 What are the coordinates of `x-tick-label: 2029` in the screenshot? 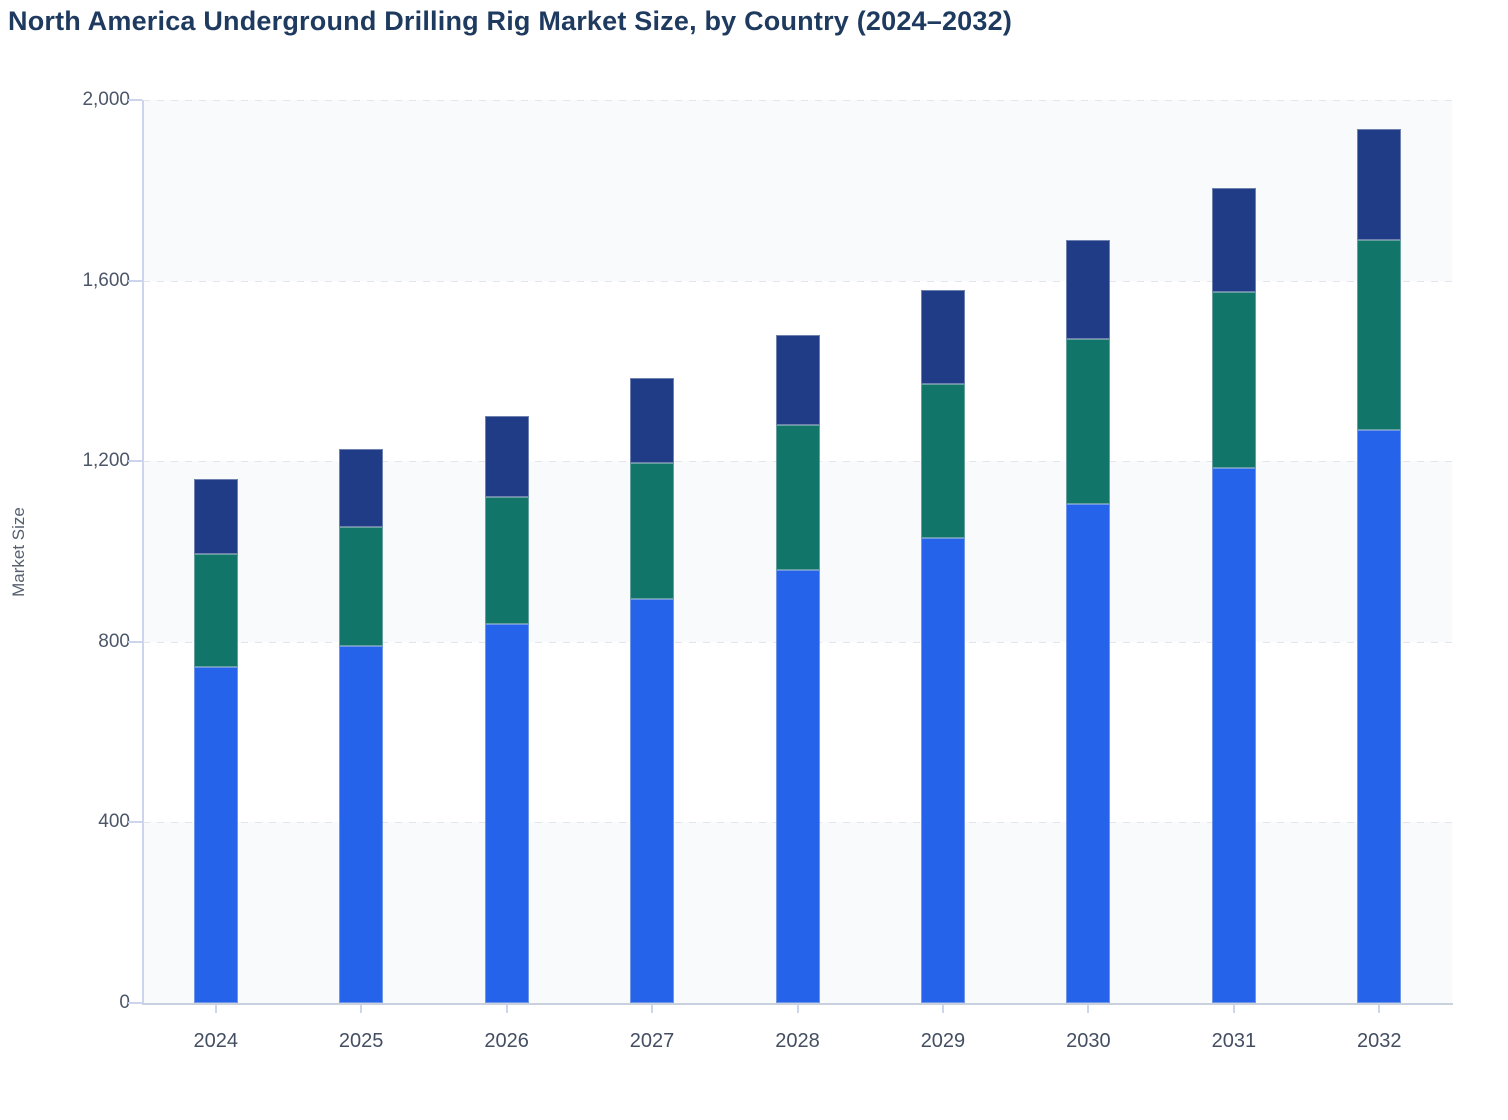 It's located at (943, 1041).